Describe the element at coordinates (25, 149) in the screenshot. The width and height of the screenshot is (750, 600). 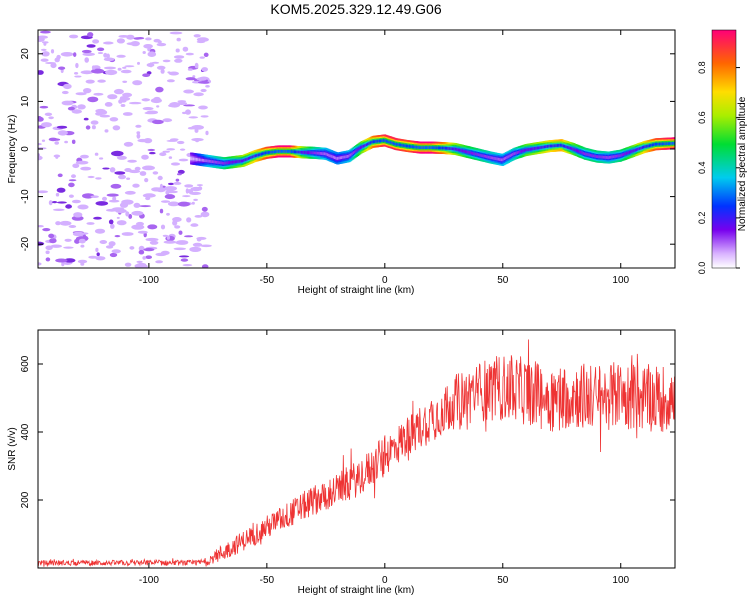
I see `y-tick-label: 0` at that location.